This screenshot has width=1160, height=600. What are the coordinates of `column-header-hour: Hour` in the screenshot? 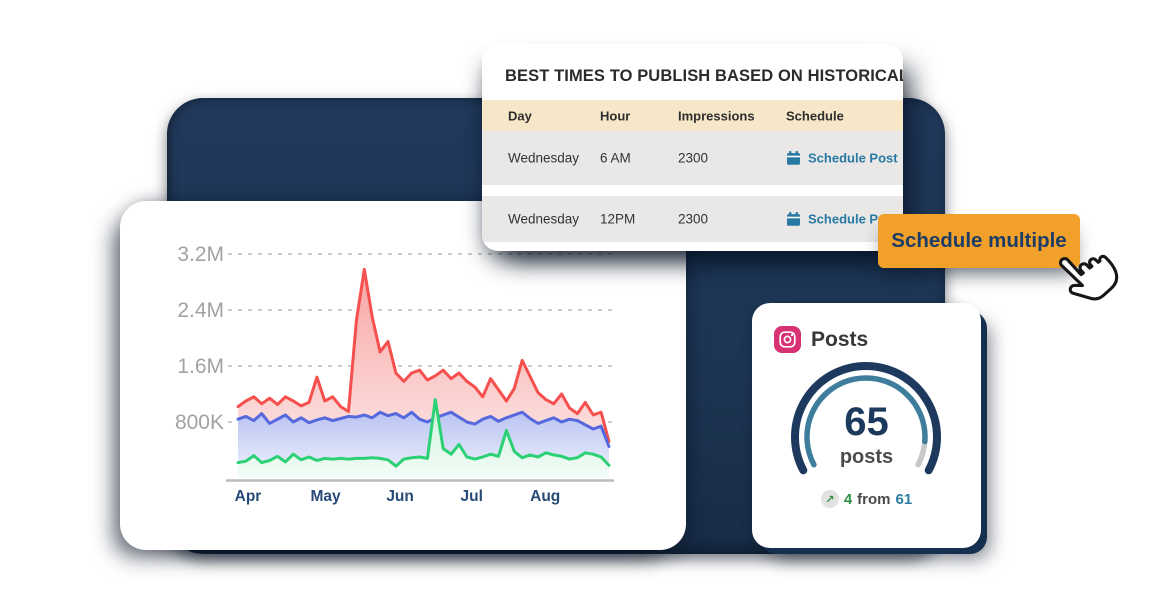 It's located at (615, 115).